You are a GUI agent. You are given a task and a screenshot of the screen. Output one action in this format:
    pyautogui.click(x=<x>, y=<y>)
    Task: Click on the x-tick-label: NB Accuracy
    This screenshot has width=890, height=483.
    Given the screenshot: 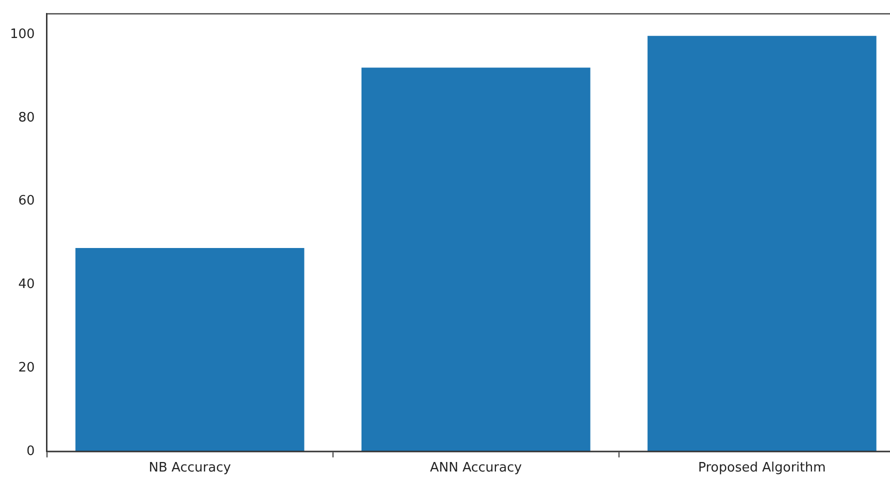 What is the action you would take?
    pyautogui.click(x=190, y=468)
    